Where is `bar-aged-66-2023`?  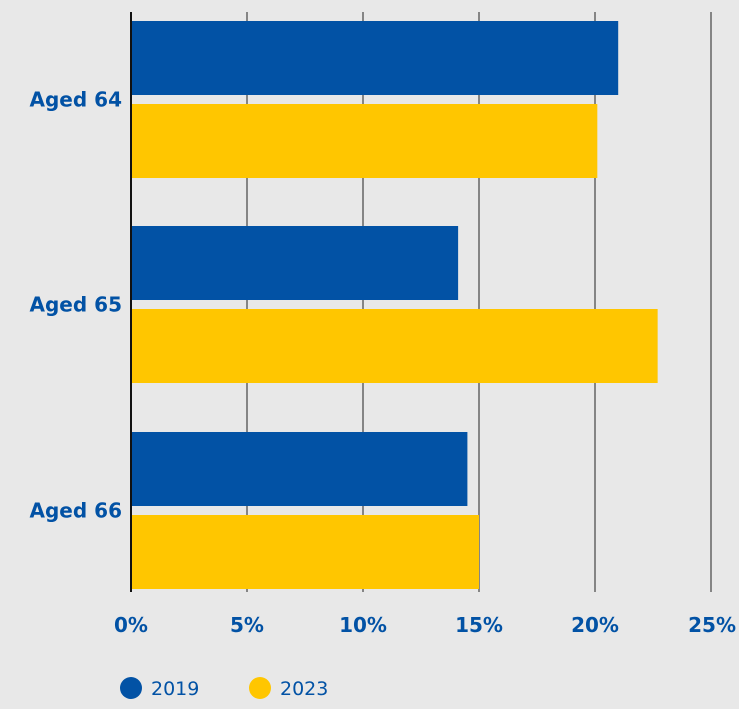
bar-aged-66-2023 is located at coordinates (305, 552).